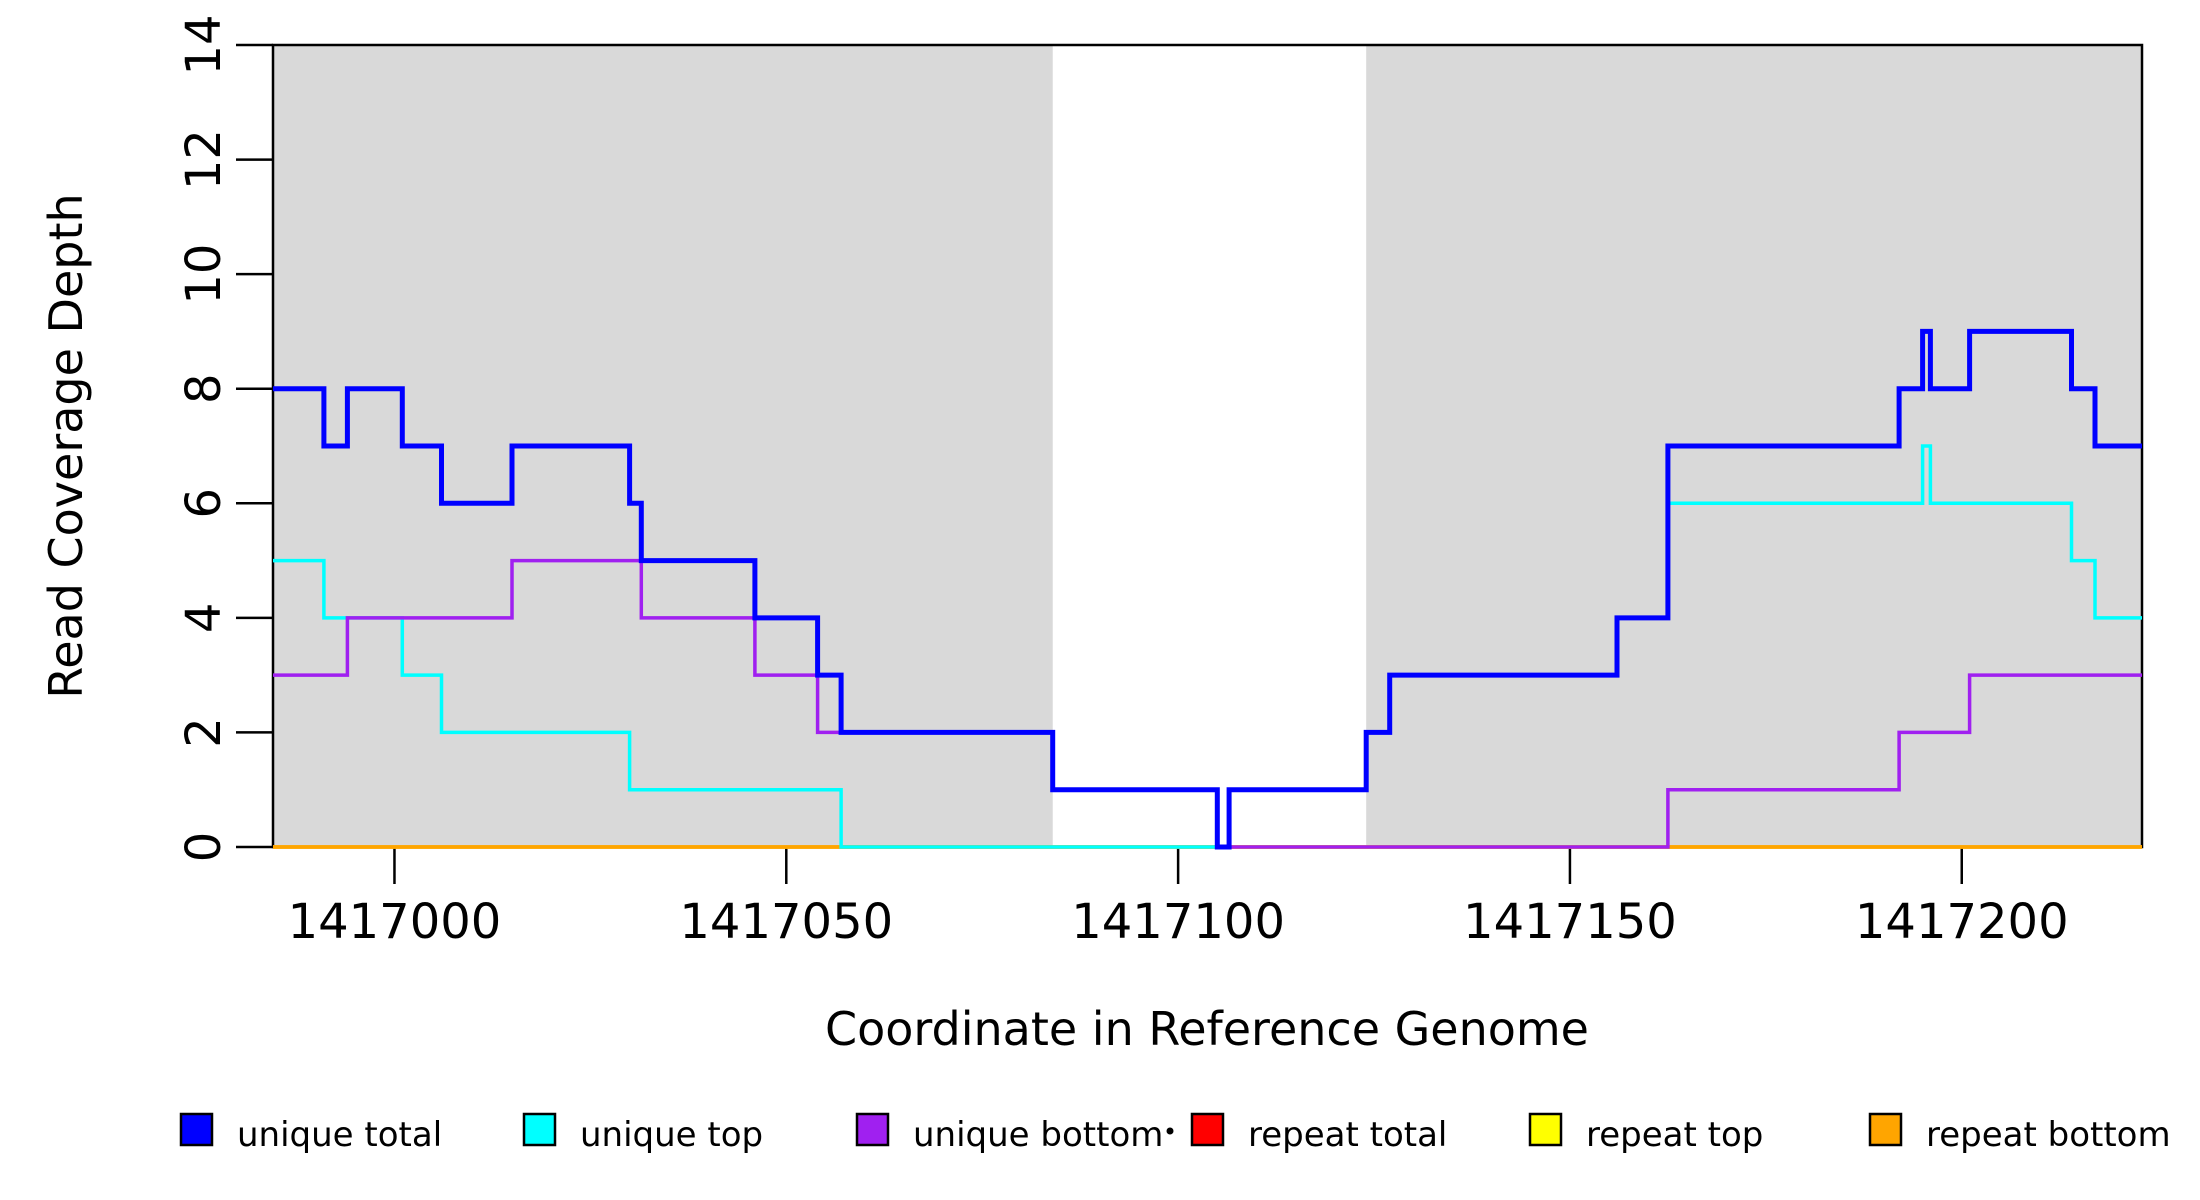 The height and width of the screenshot is (1200, 2200). What do you see at coordinates (786, 922) in the screenshot?
I see `x-tick-label: 1417050` at bounding box center [786, 922].